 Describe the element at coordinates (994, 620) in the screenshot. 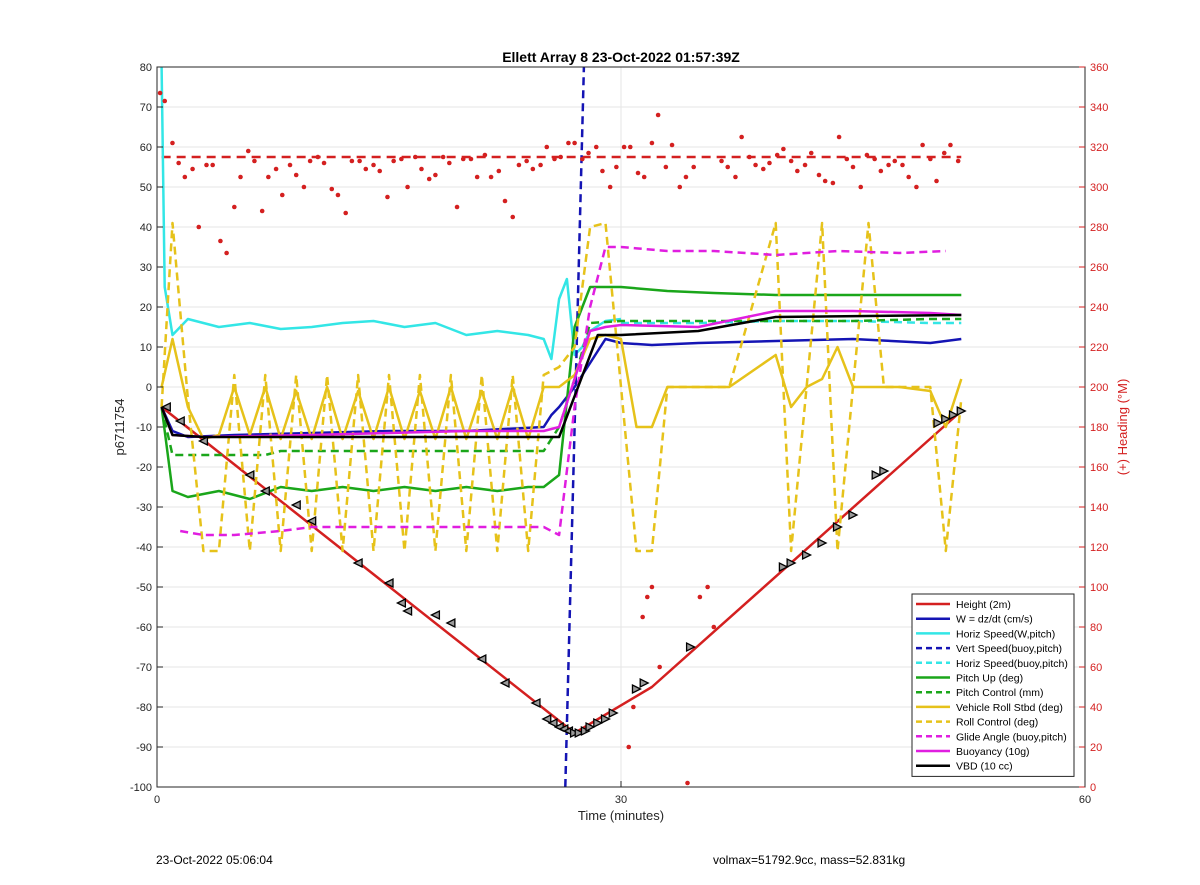

I see `legend-label: W = dz/dt (cm/s)` at that location.